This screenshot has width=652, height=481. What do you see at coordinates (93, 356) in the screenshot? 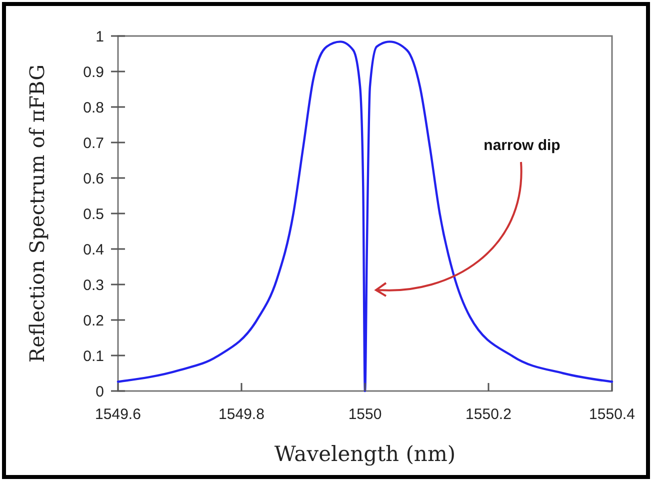
I see `y-tick-label: 0.1` at bounding box center [93, 356].